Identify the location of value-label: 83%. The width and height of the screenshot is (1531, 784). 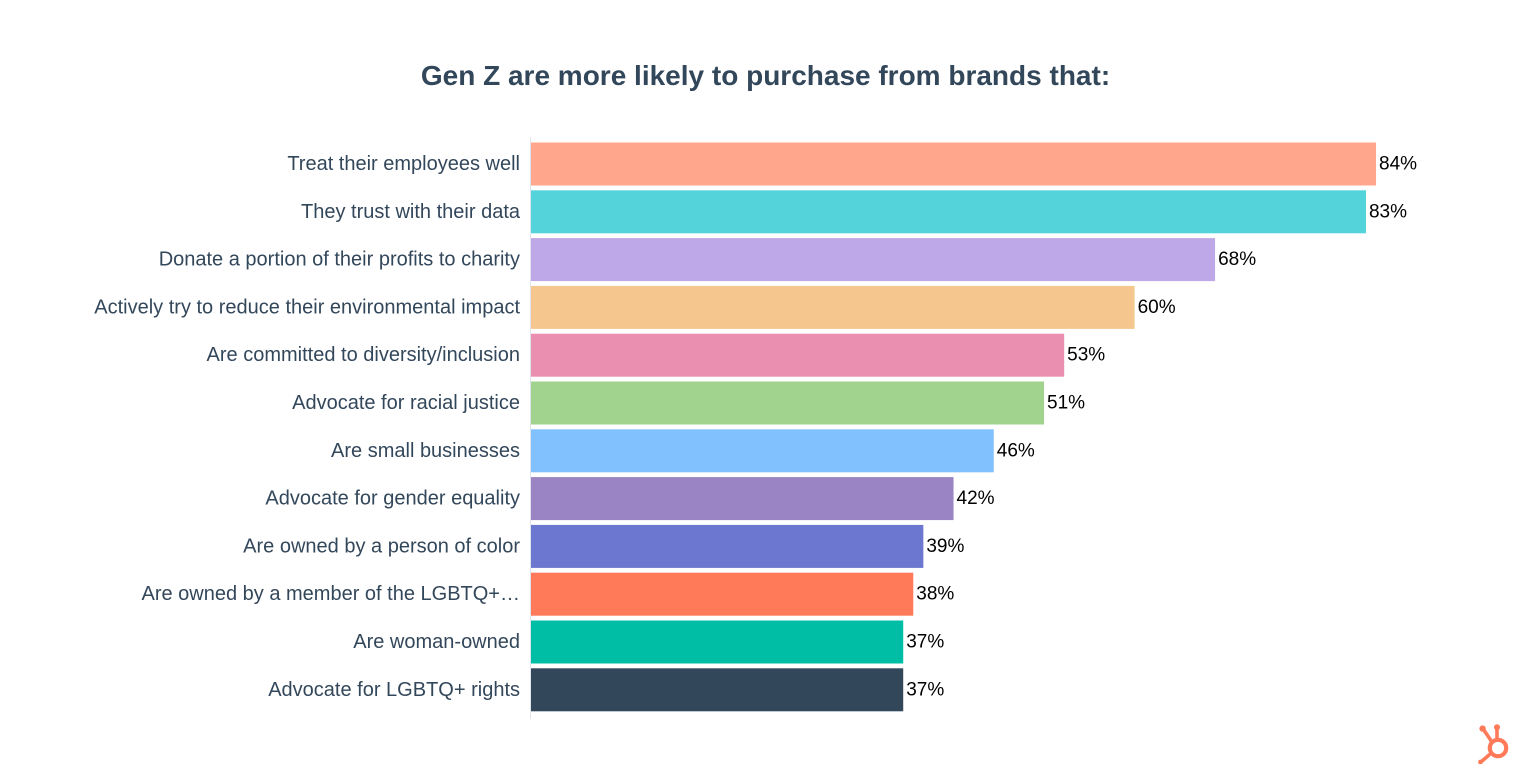
(1388, 211).